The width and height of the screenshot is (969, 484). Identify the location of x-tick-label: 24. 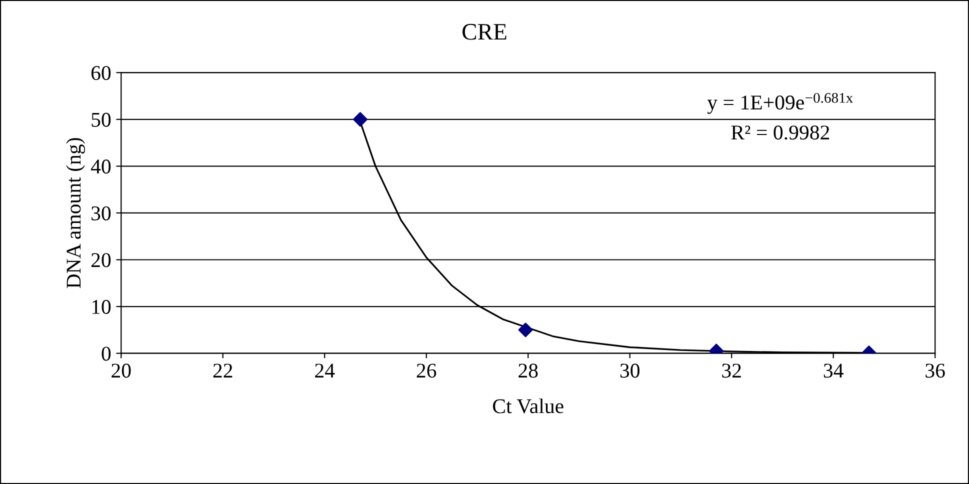
(325, 371).